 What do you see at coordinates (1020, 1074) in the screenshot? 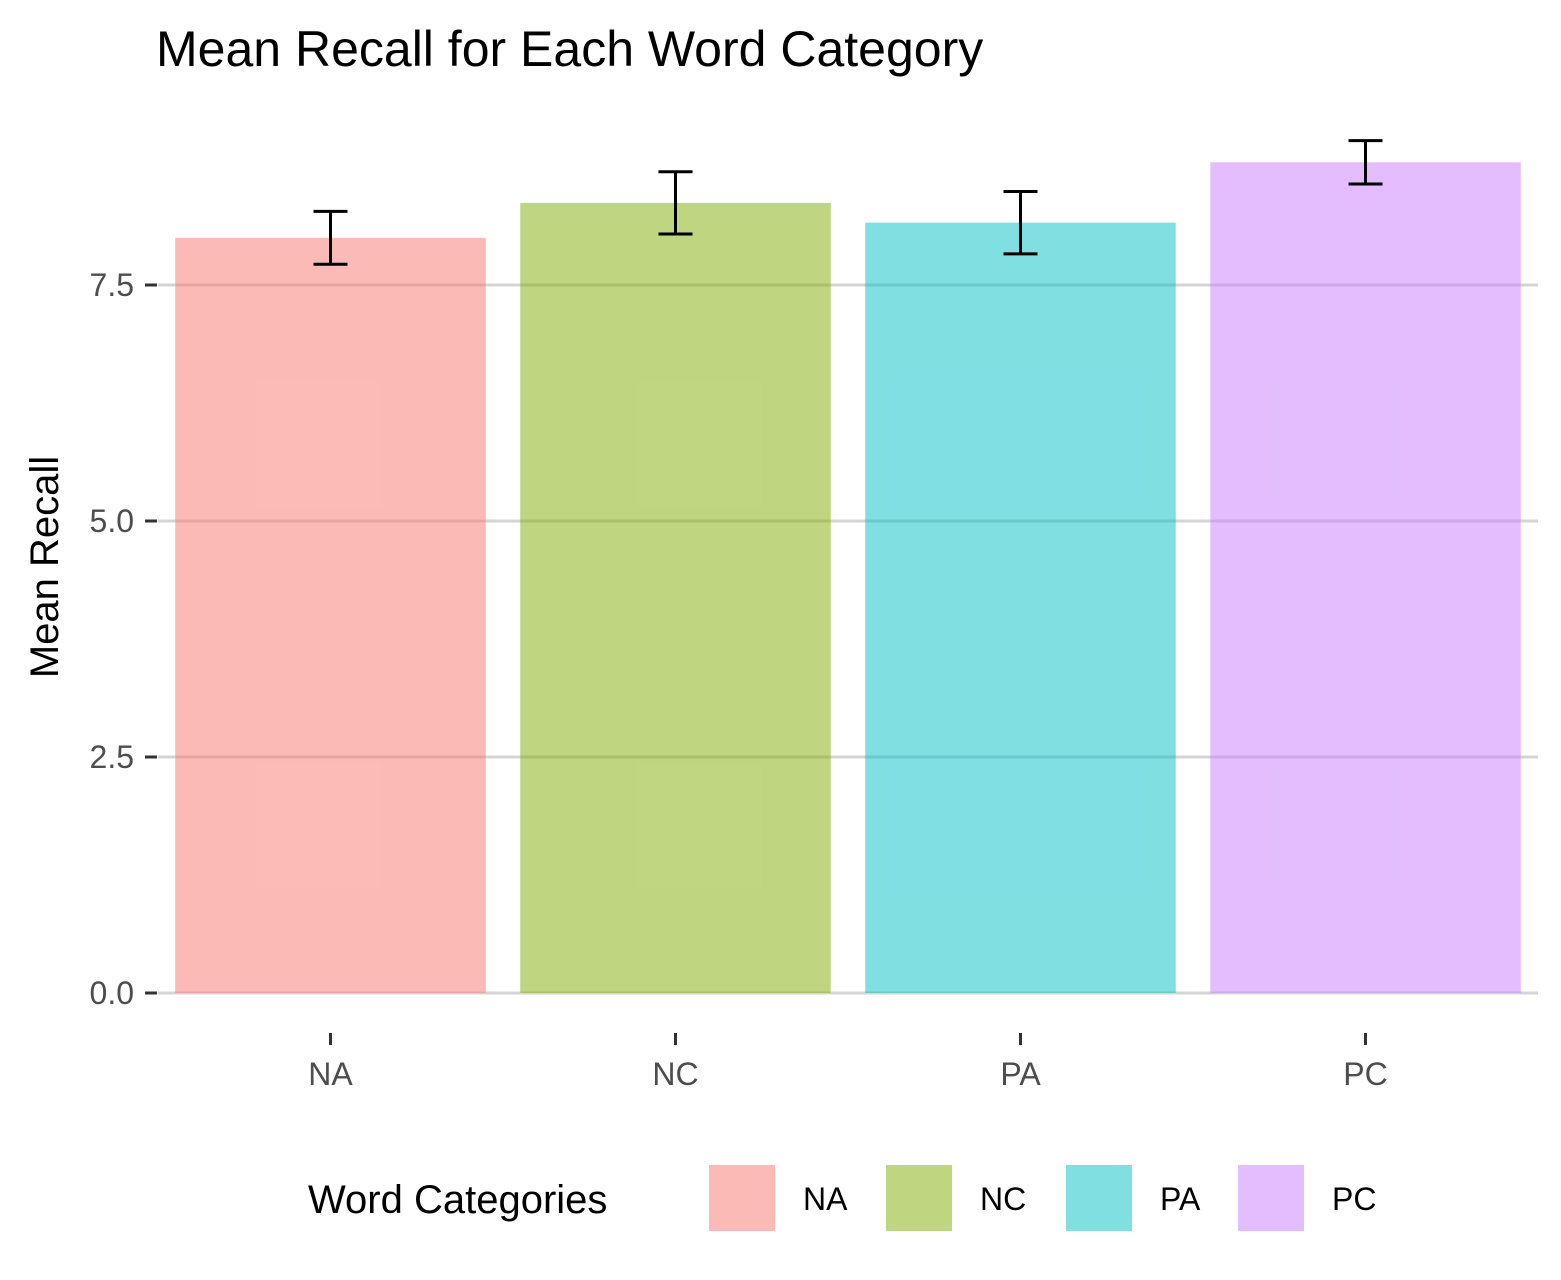
I see `x-tick-label: PA` at bounding box center [1020, 1074].